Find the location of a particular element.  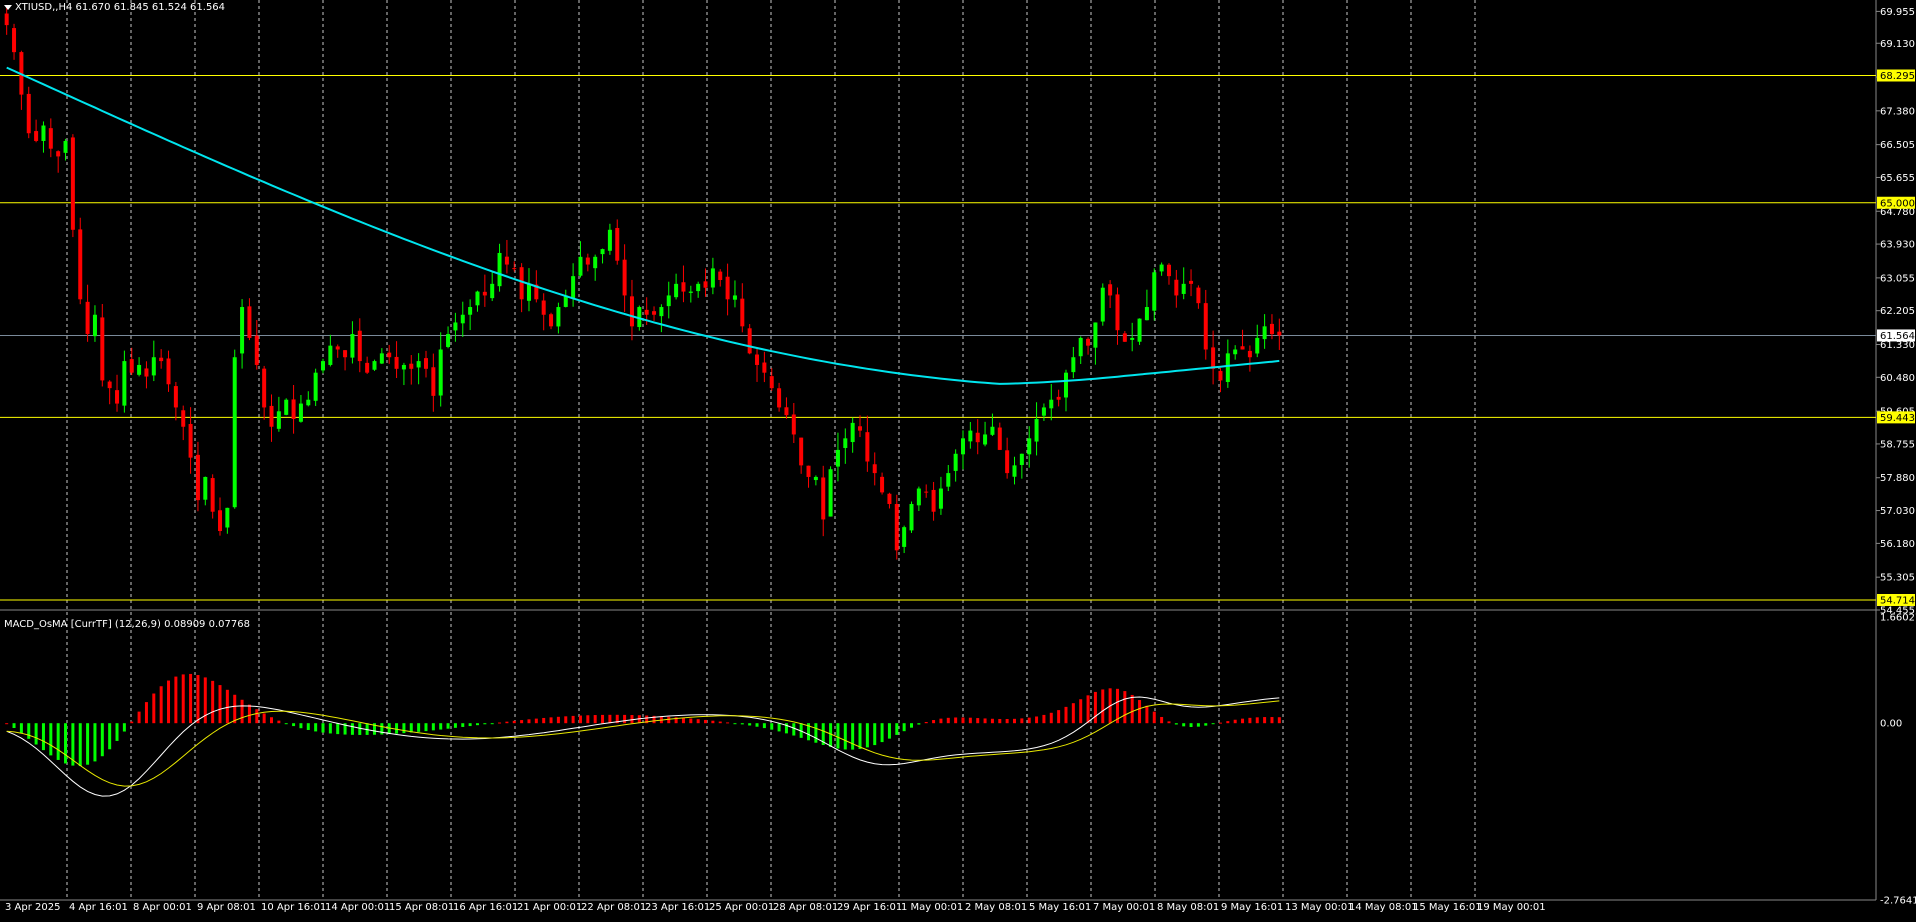

time-tick-label: 13 May 00:01 is located at coordinates (1319, 907).